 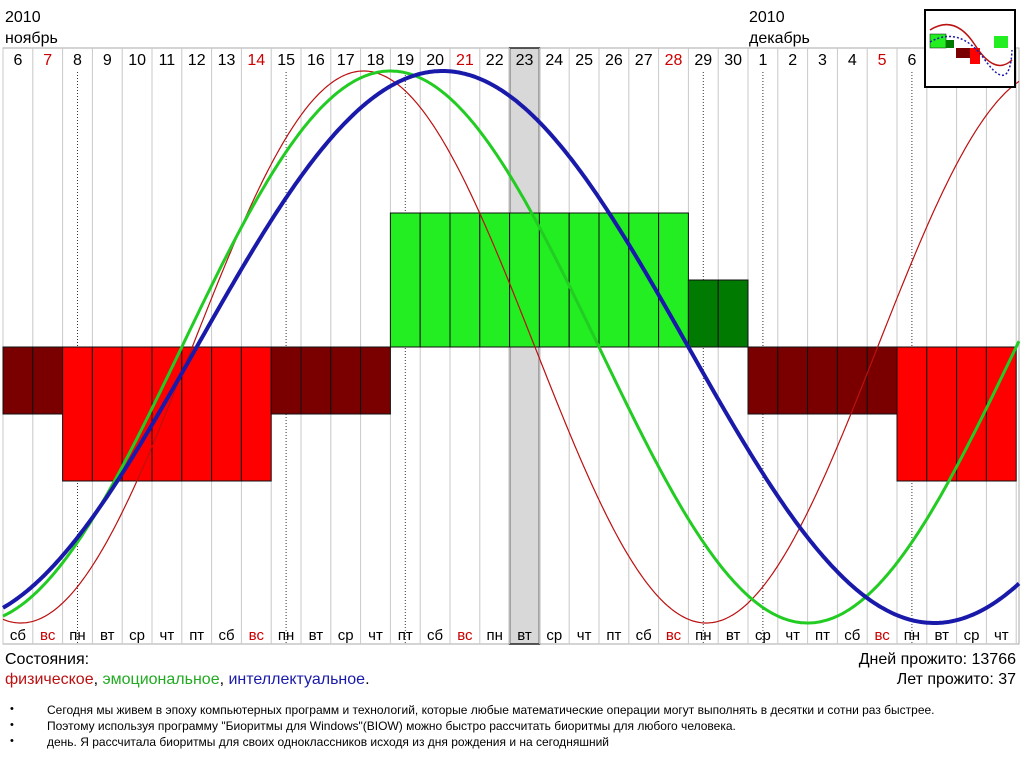 What do you see at coordinates (554, 60) in the screenshot?
I see `date-label: 24` at bounding box center [554, 60].